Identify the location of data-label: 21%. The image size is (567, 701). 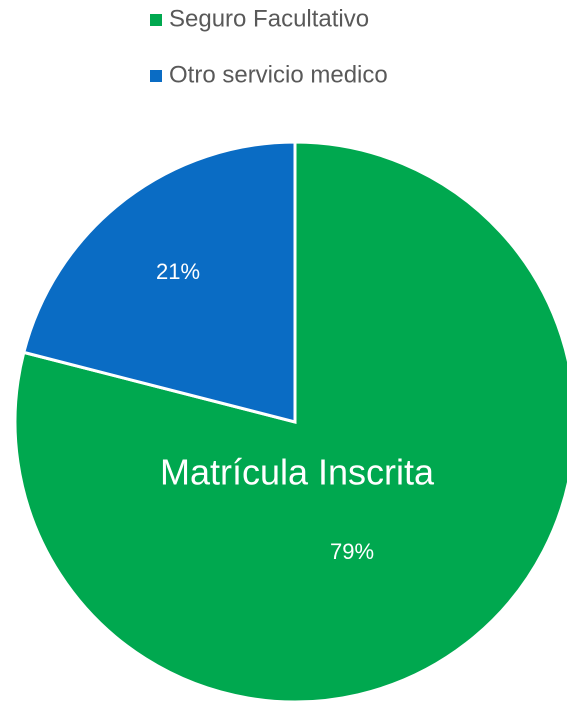
(178, 271).